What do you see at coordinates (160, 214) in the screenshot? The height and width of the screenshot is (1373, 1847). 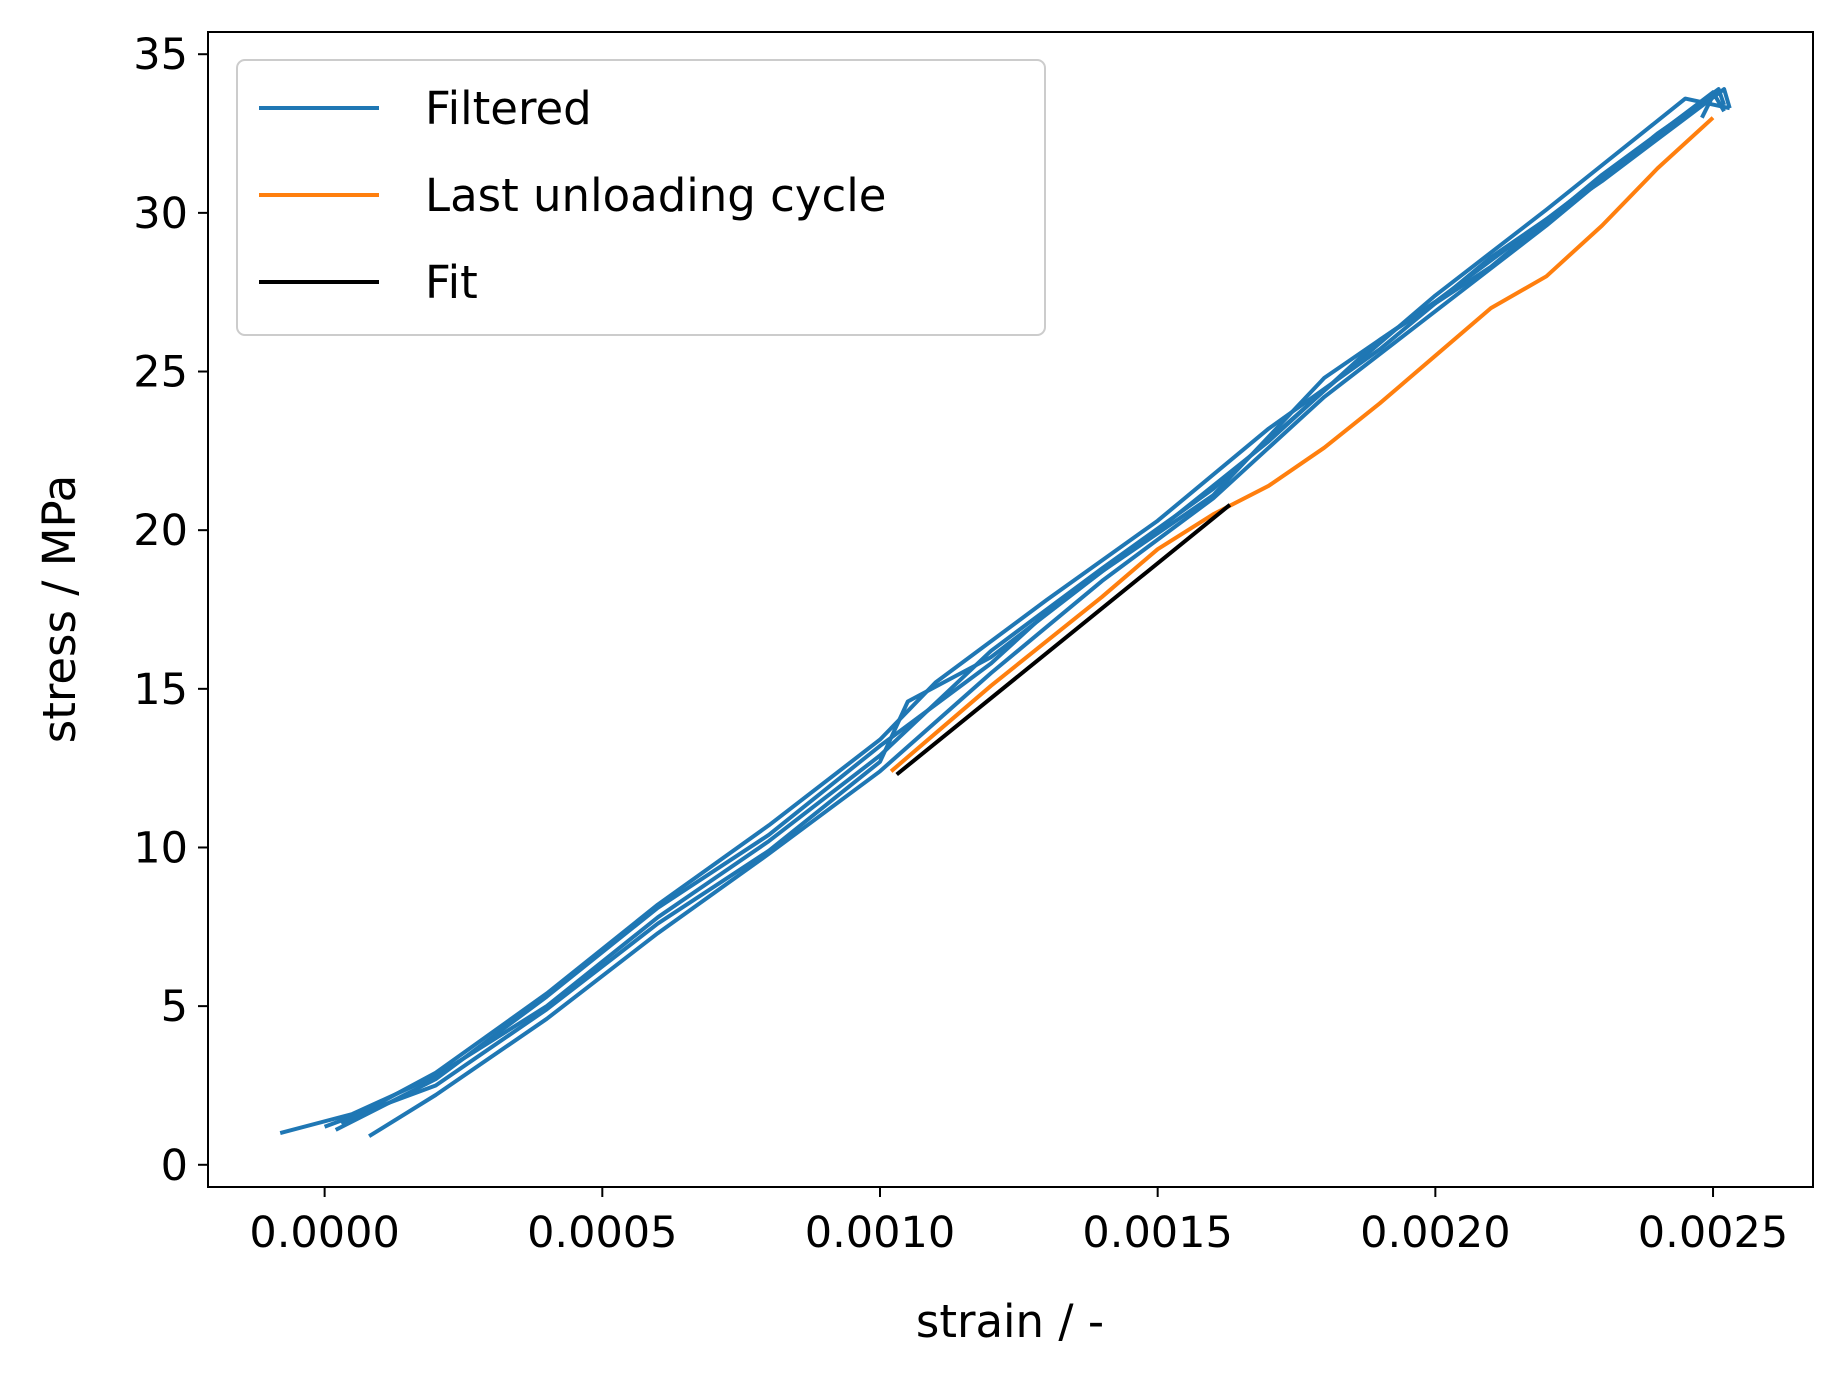 I see `y-tick-label: 30` at bounding box center [160, 214].